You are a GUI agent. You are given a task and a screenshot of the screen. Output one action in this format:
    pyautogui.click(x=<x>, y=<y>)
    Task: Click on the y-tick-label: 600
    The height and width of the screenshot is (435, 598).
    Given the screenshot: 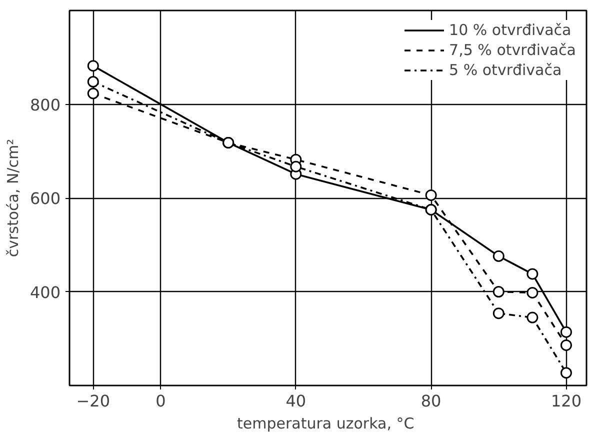 What is the action you would take?
    pyautogui.click(x=45, y=198)
    